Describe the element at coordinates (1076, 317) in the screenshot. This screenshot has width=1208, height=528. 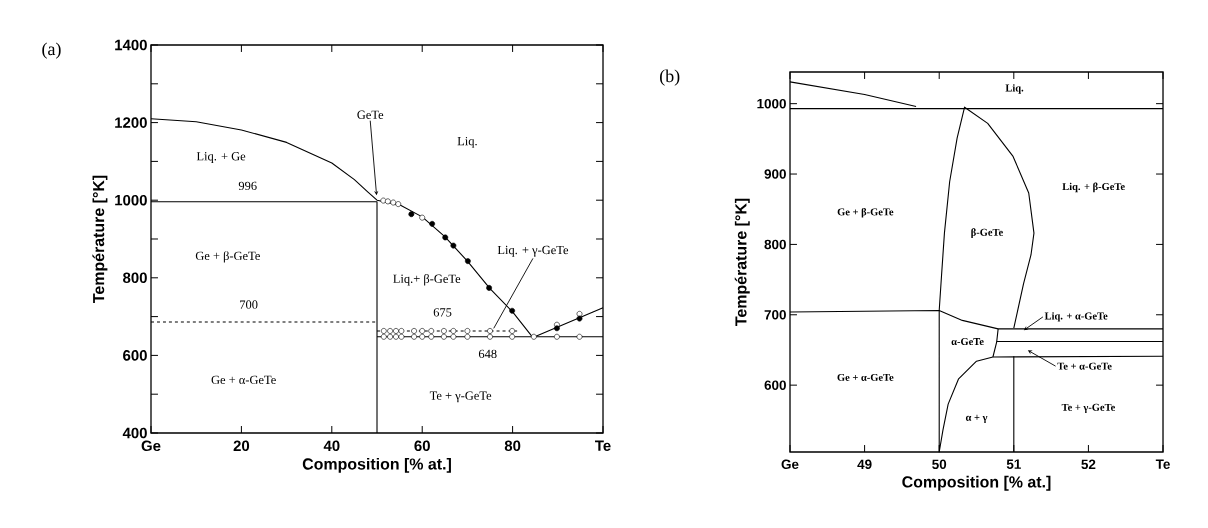
I see `annotation: Liq. + α-GeTe` at that location.